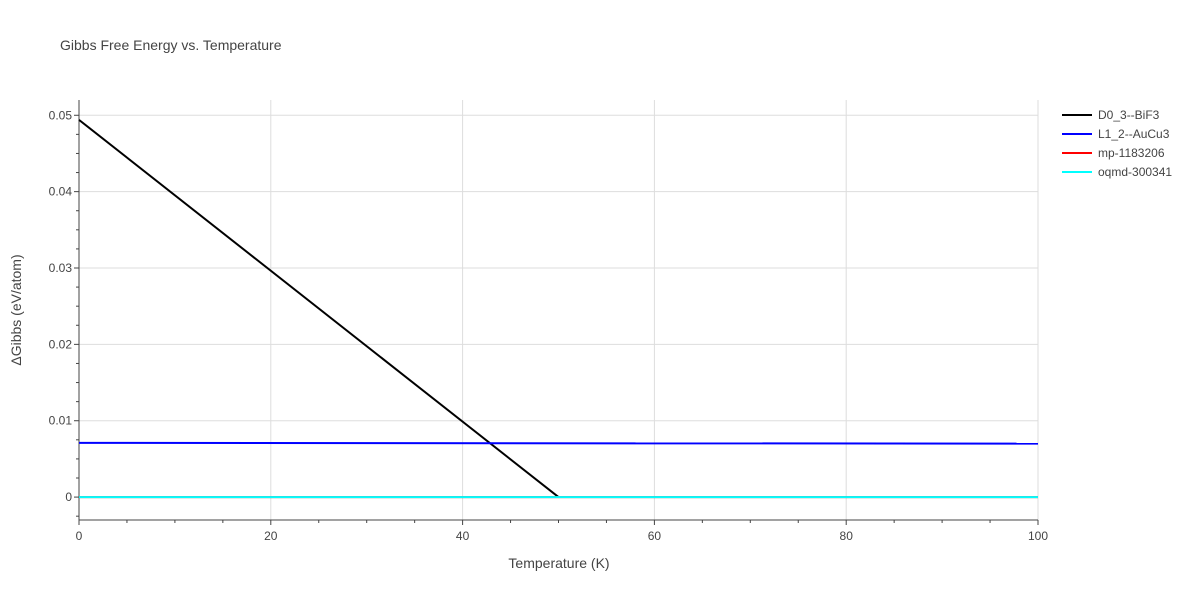 This screenshot has height=605, width=1200. What do you see at coordinates (463, 536) in the screenshot?
I see `x-tick-label: 40` at bounding box center [463, 536].